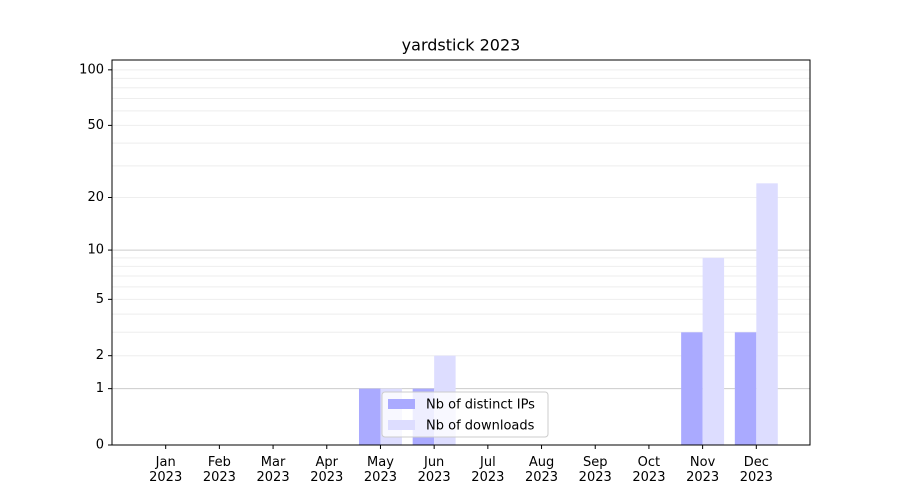  Describe the element at coordinates (487, 470) in the screenshot. I see `x-tick-label: Jul 2023` at that location.